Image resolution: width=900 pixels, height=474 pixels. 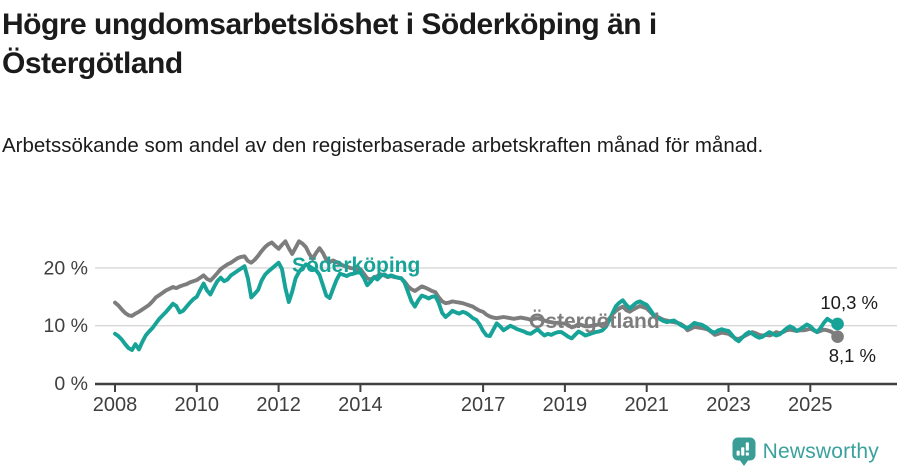 I want to click on x-tick-label: 2025, so click(x=810, y=405).